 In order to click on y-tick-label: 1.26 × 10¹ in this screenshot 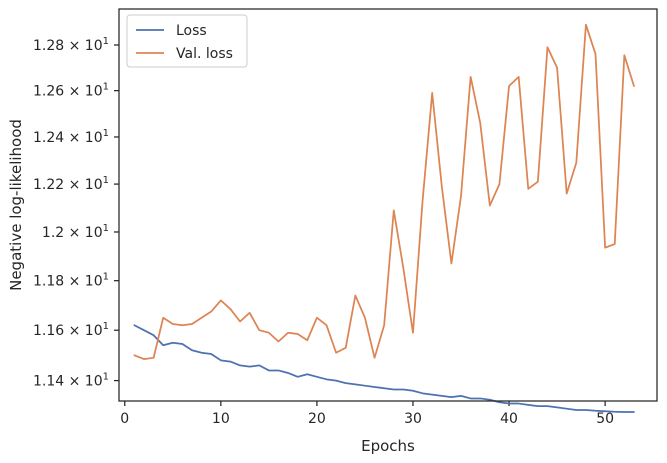, I will do `click(71, 91)`.